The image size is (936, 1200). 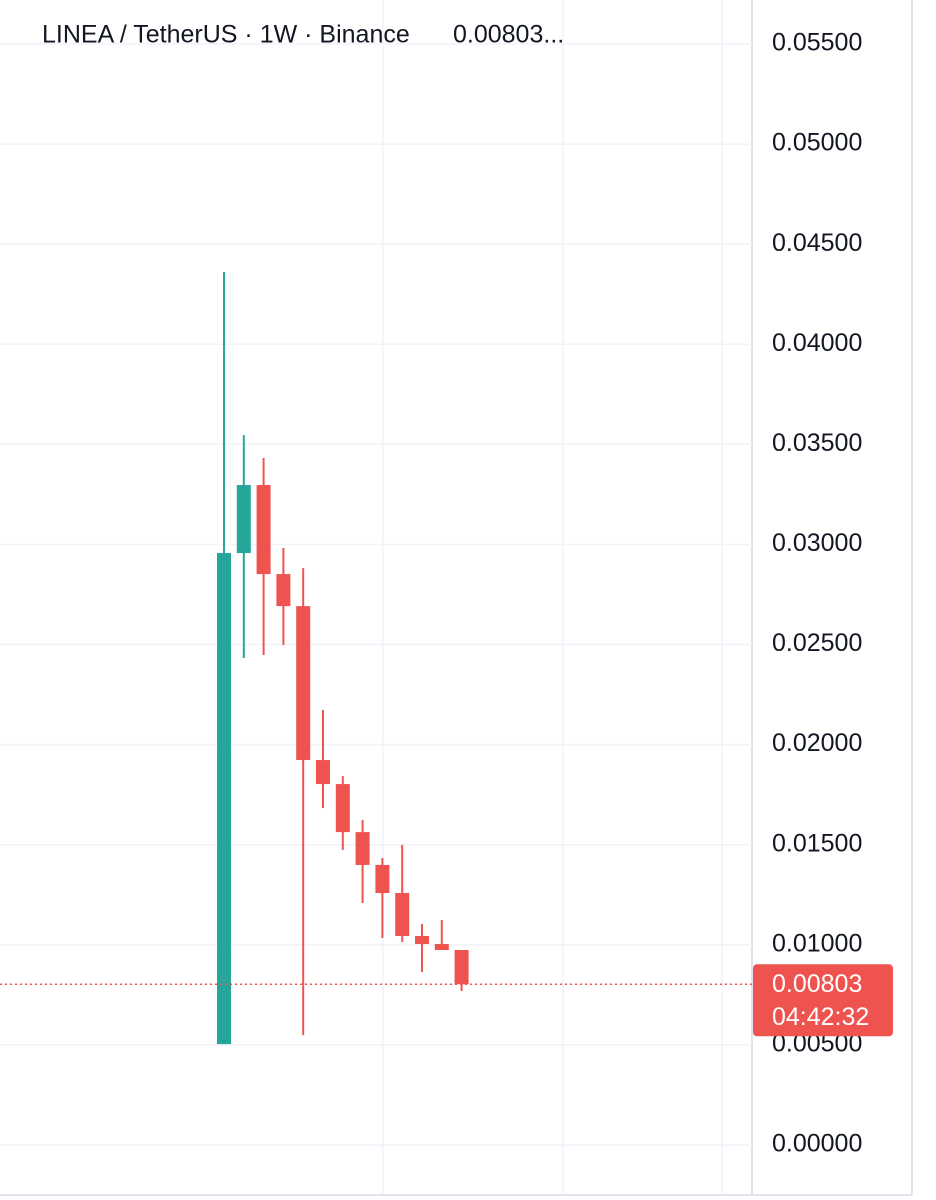 I want to click on y-tick-label: 0.02500, so click(x=817, y=643).